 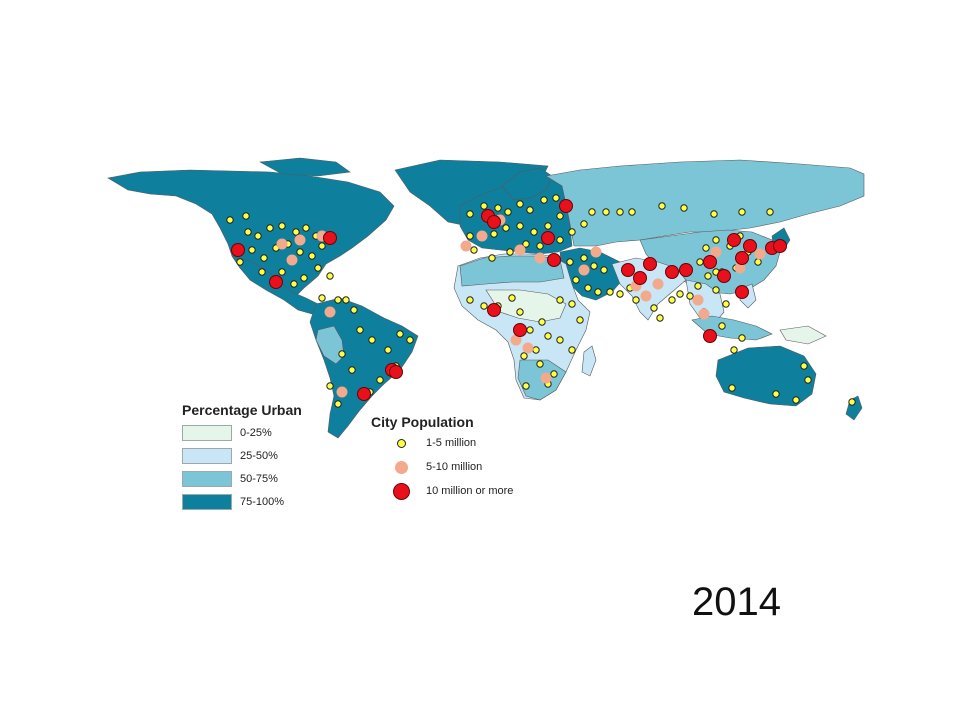 I want to click on region-madagascar, so click(x=589, y=361).